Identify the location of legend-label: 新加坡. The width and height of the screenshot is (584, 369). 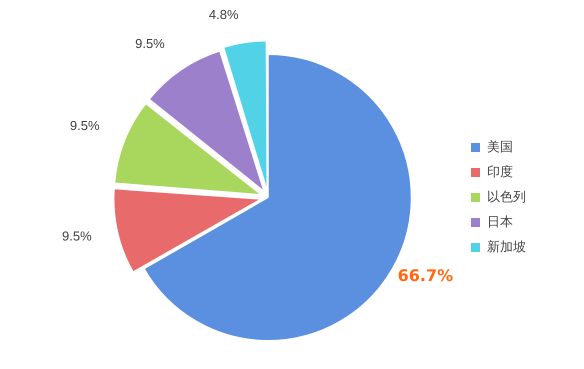
(506, 247).